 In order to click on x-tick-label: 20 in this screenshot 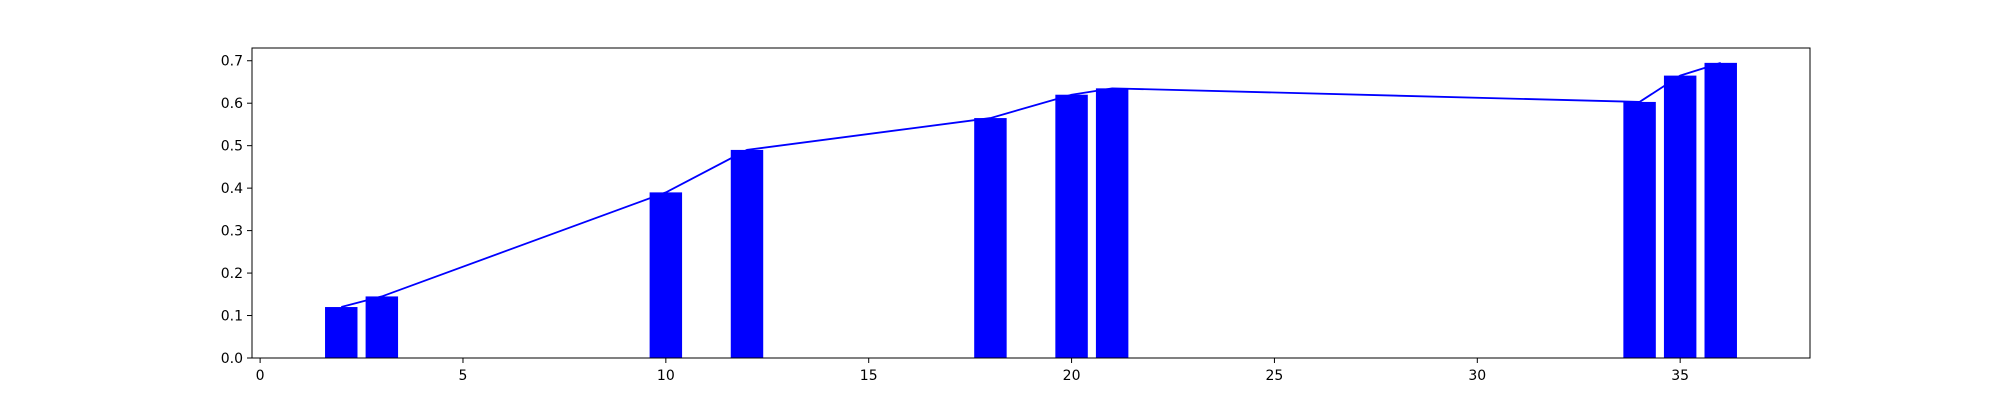, I will do `click(1072, 376)`.